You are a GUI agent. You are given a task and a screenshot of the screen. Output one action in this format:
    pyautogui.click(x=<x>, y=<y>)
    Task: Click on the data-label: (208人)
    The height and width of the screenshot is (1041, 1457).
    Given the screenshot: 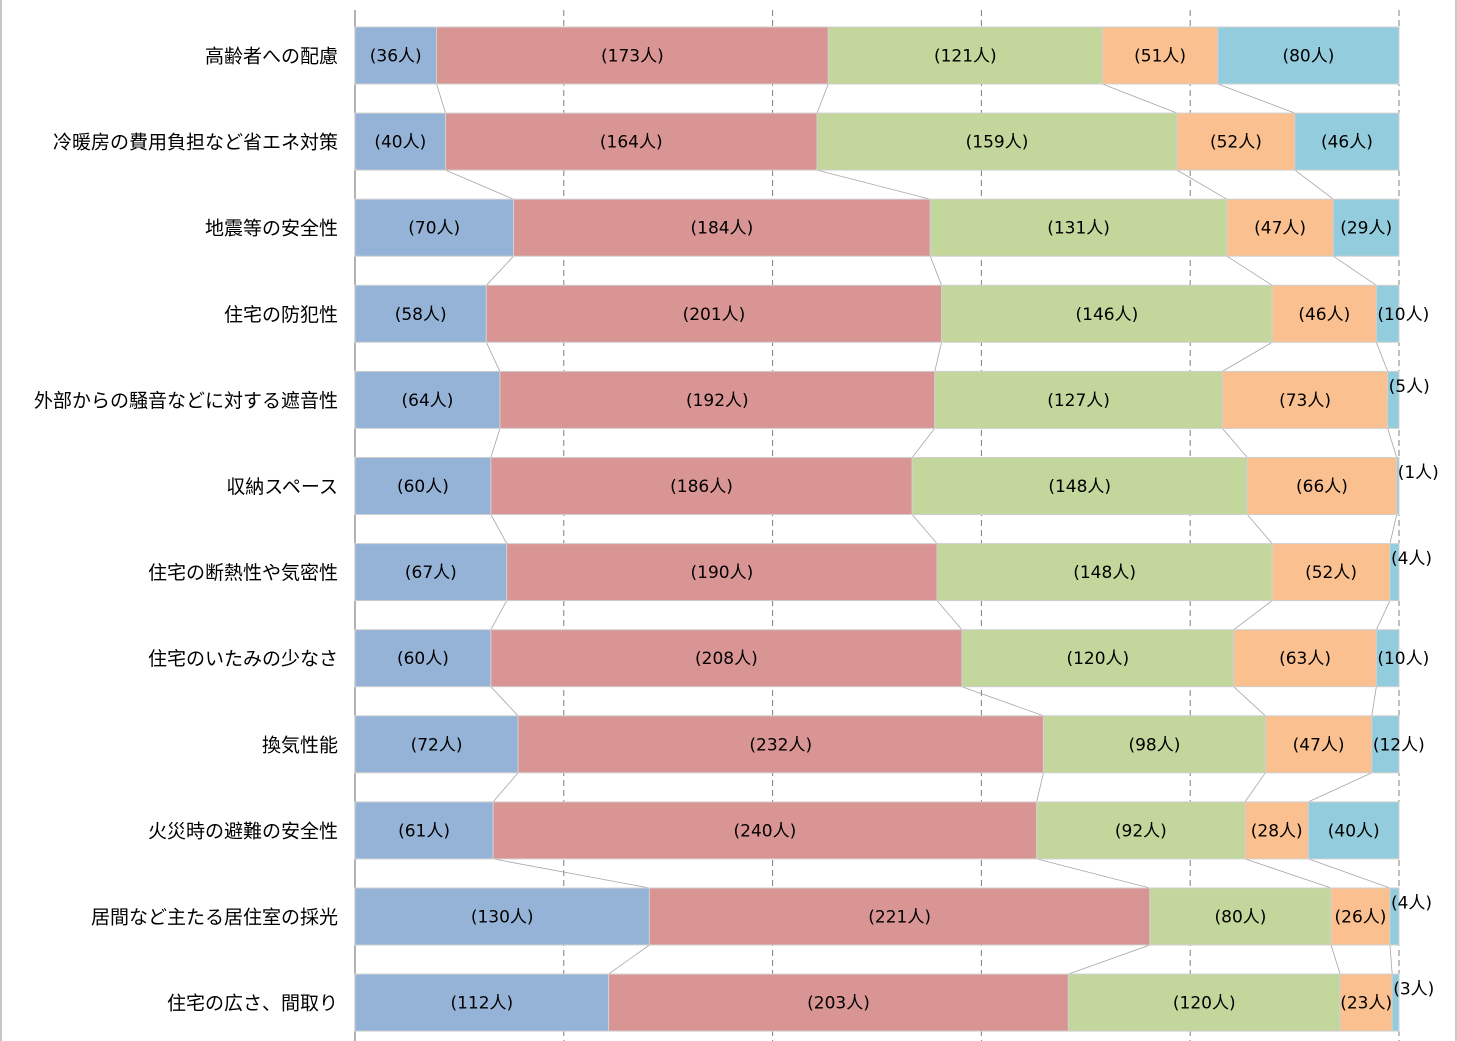 What is the action you would take?
    pyautogui.click(x=726, y=659)
    